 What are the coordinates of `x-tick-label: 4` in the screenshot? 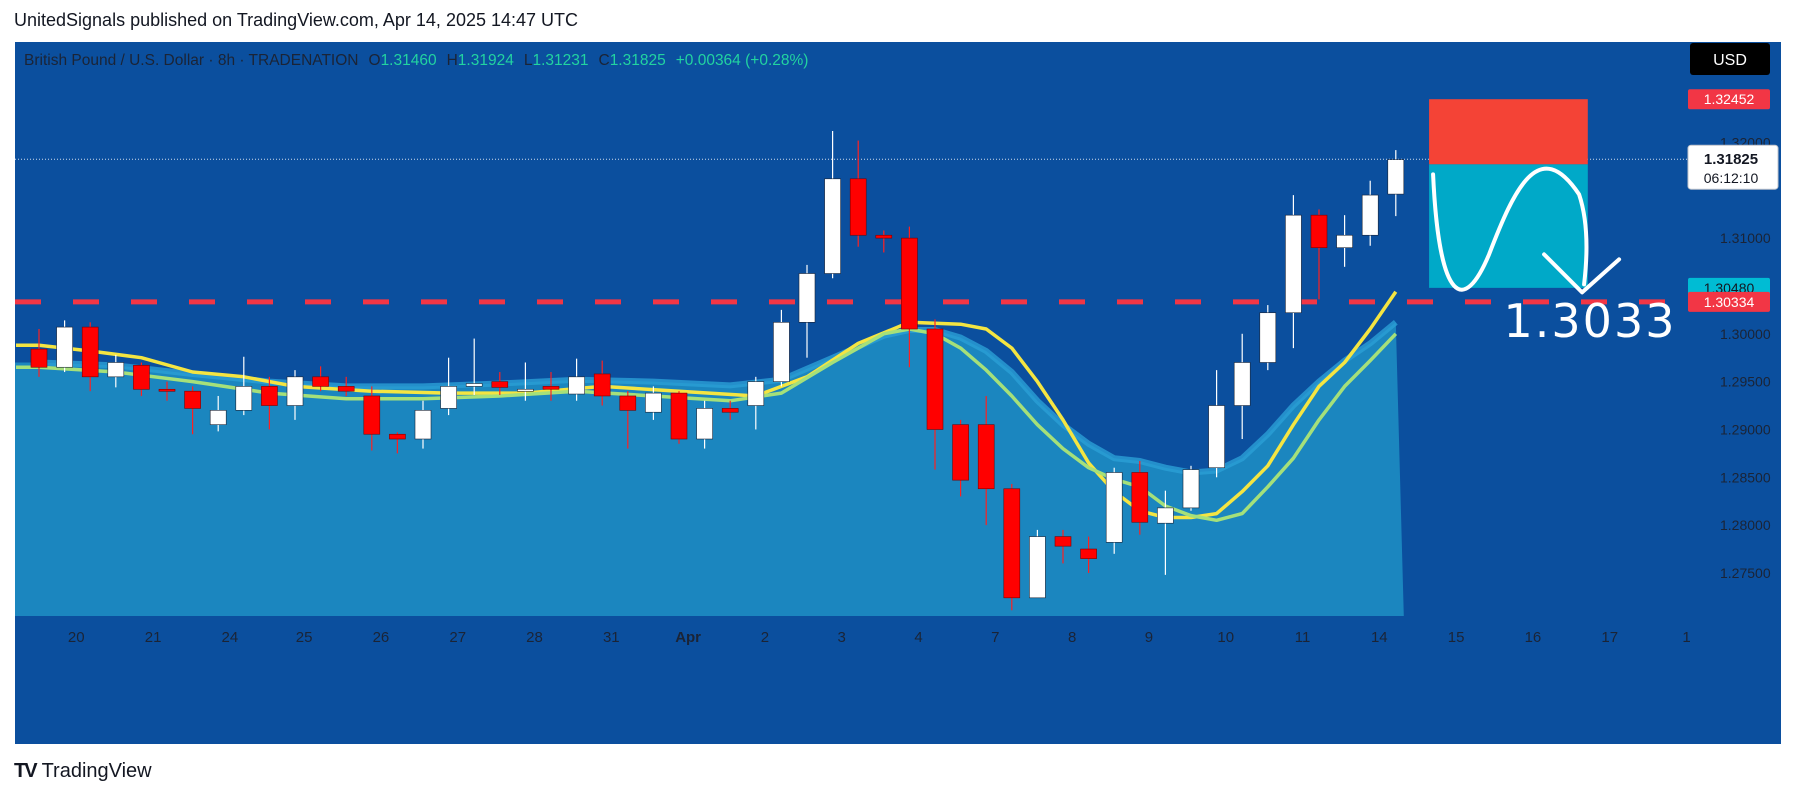 It's located at (918, 637).